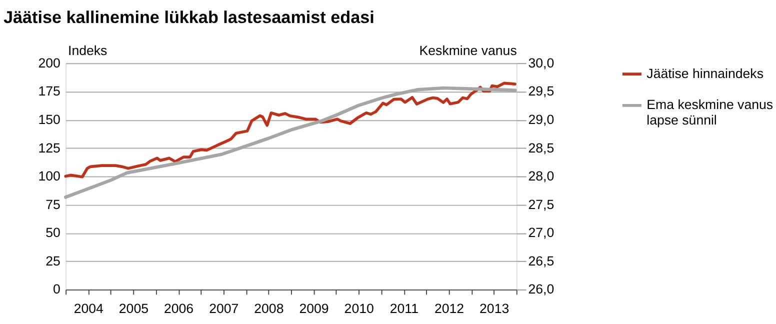 This screenshot has height=324, width=776. Describe the element at coordinates (541, 204) in the screenshot. I see `y2-tick-label: 27,5` at that location.